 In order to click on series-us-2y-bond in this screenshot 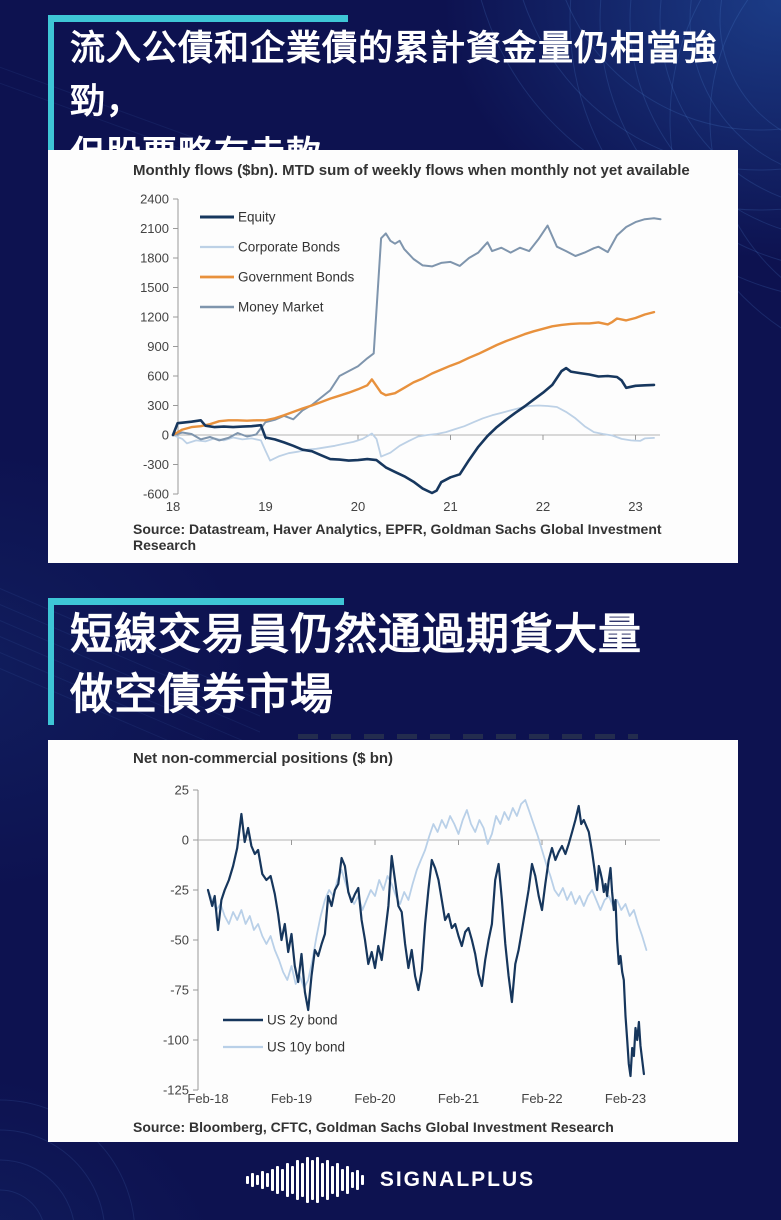, I will do `click(426, 941)`.